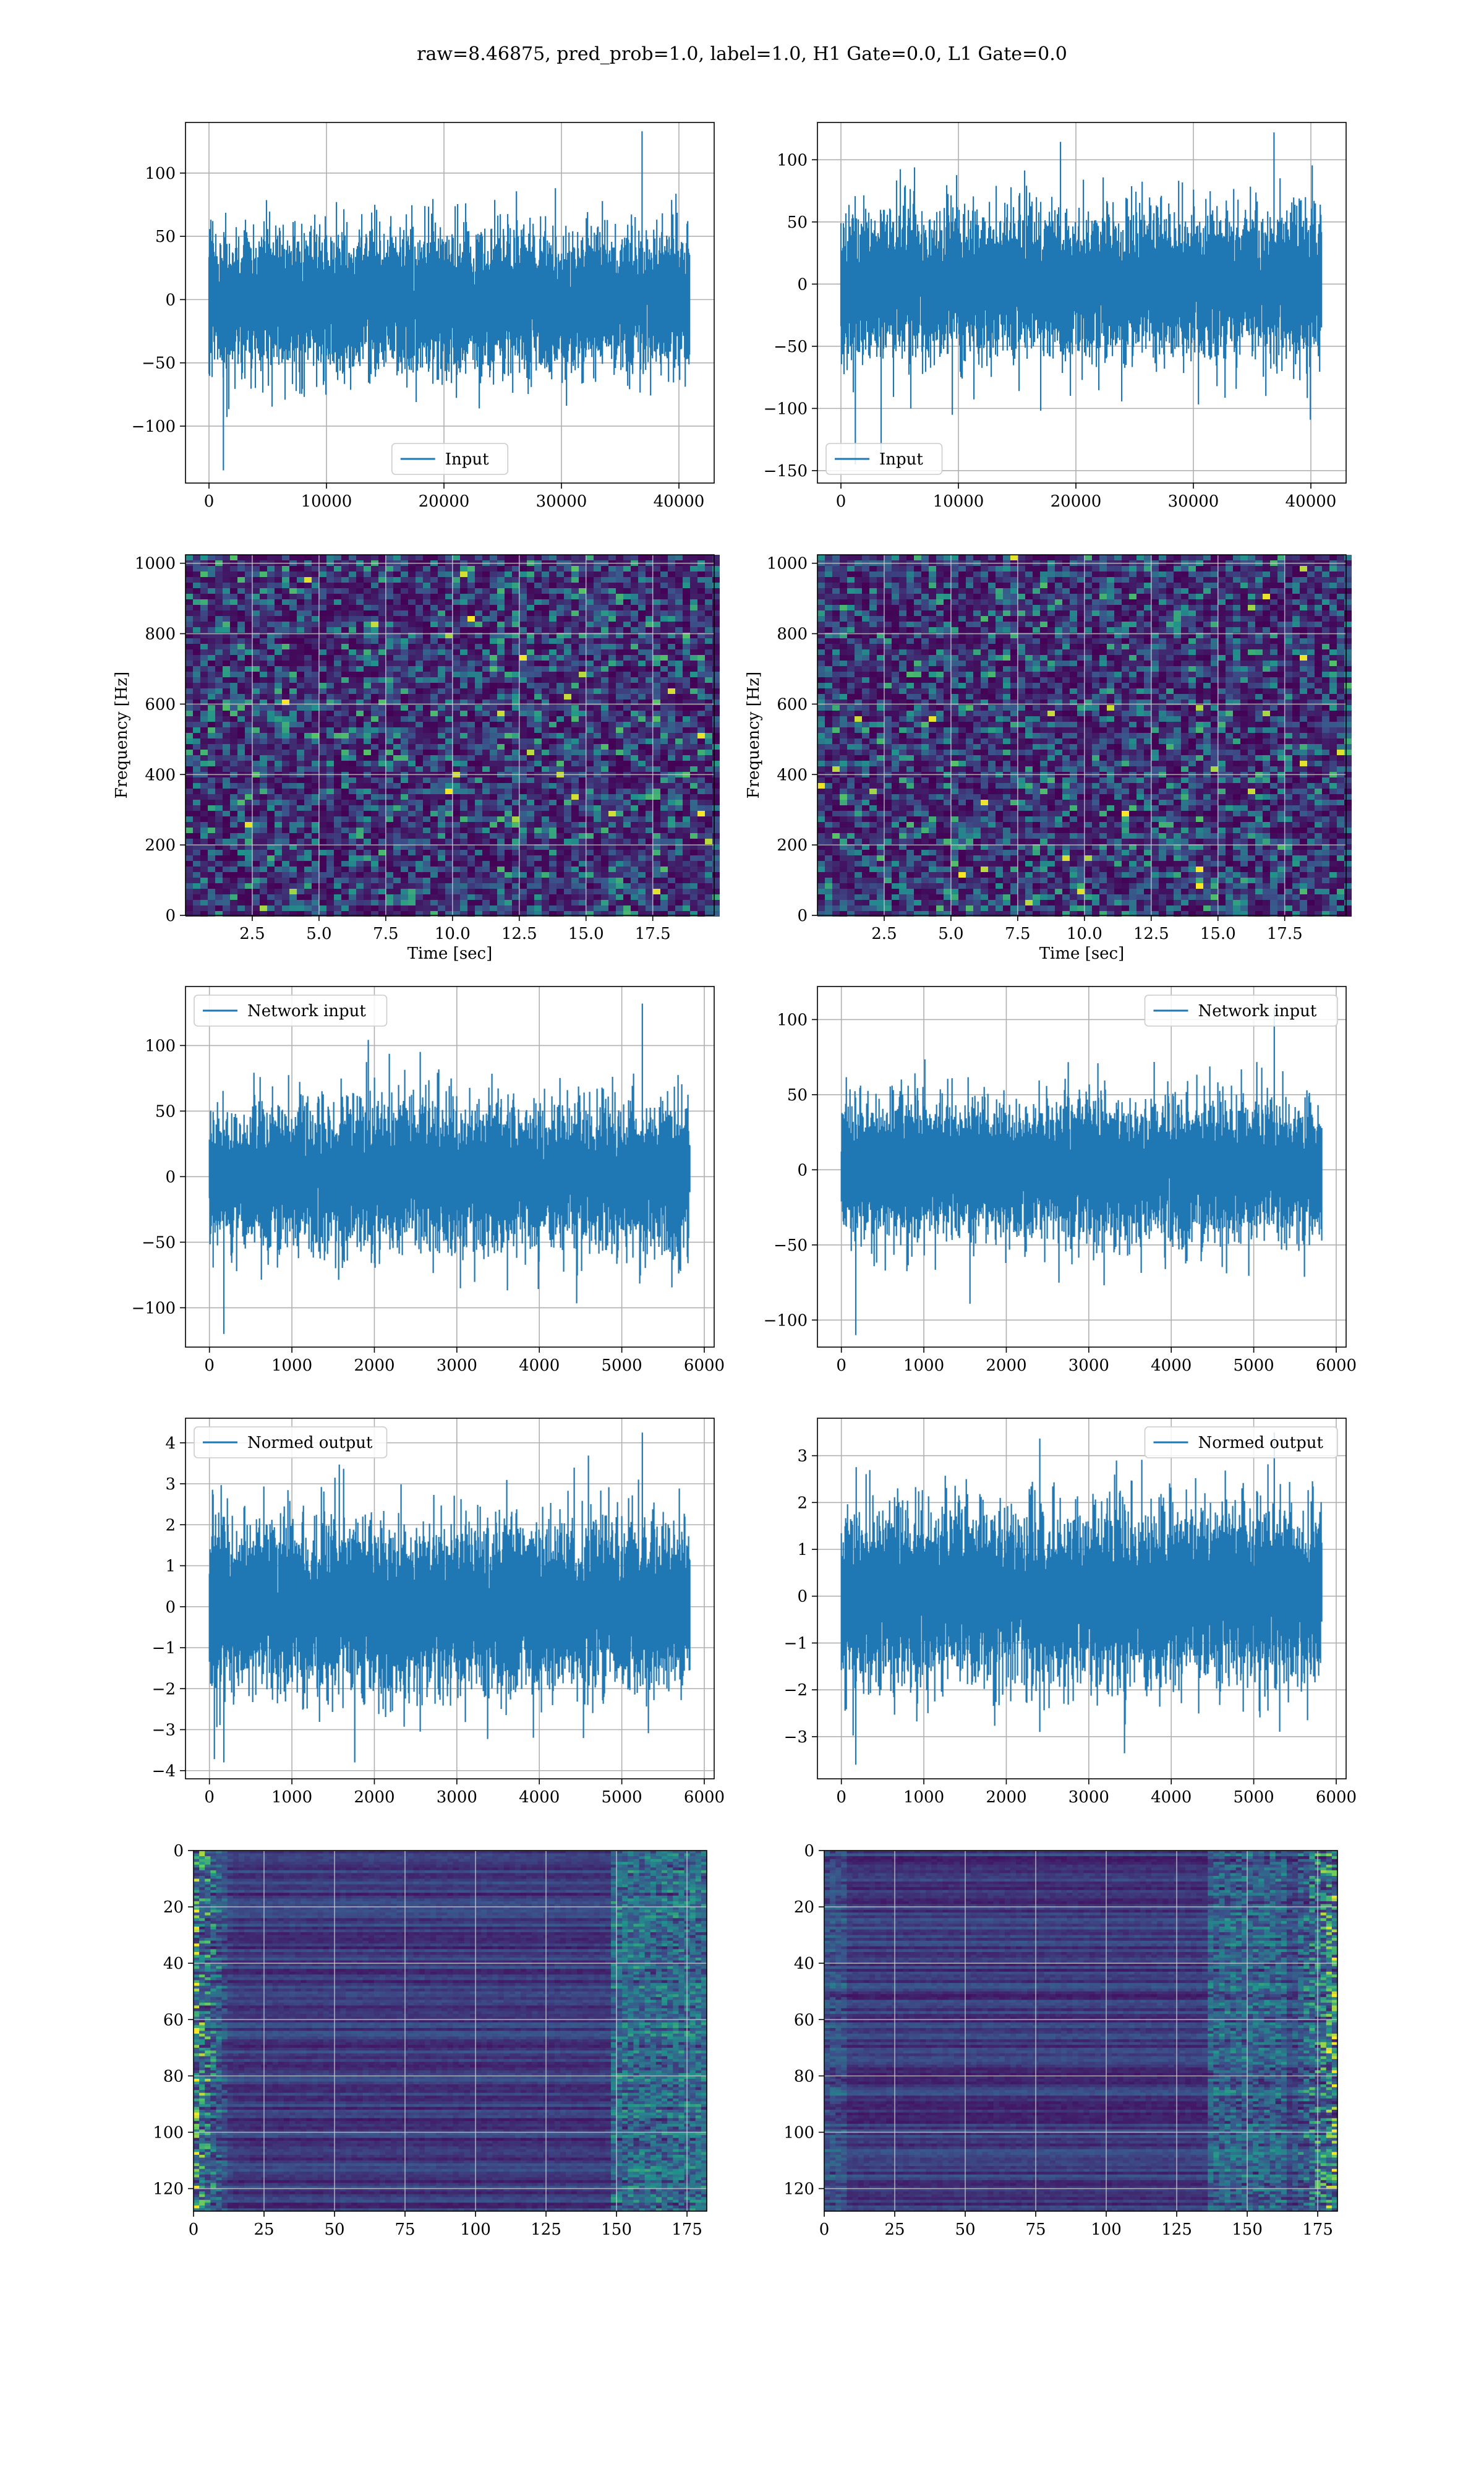  What do you see at coordinates (586, 934) in the screenshot?
I see `x-tick-label: 15.0` at bounding box center [586, 934].